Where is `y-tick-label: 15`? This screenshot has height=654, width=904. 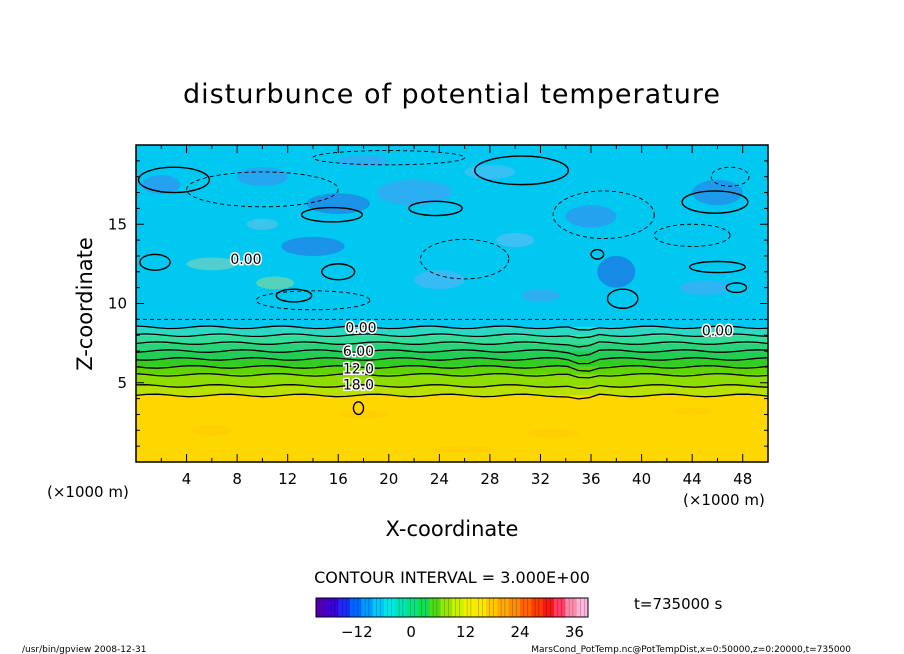 y-tick-label: 15 is located at coordinates (117, 224).